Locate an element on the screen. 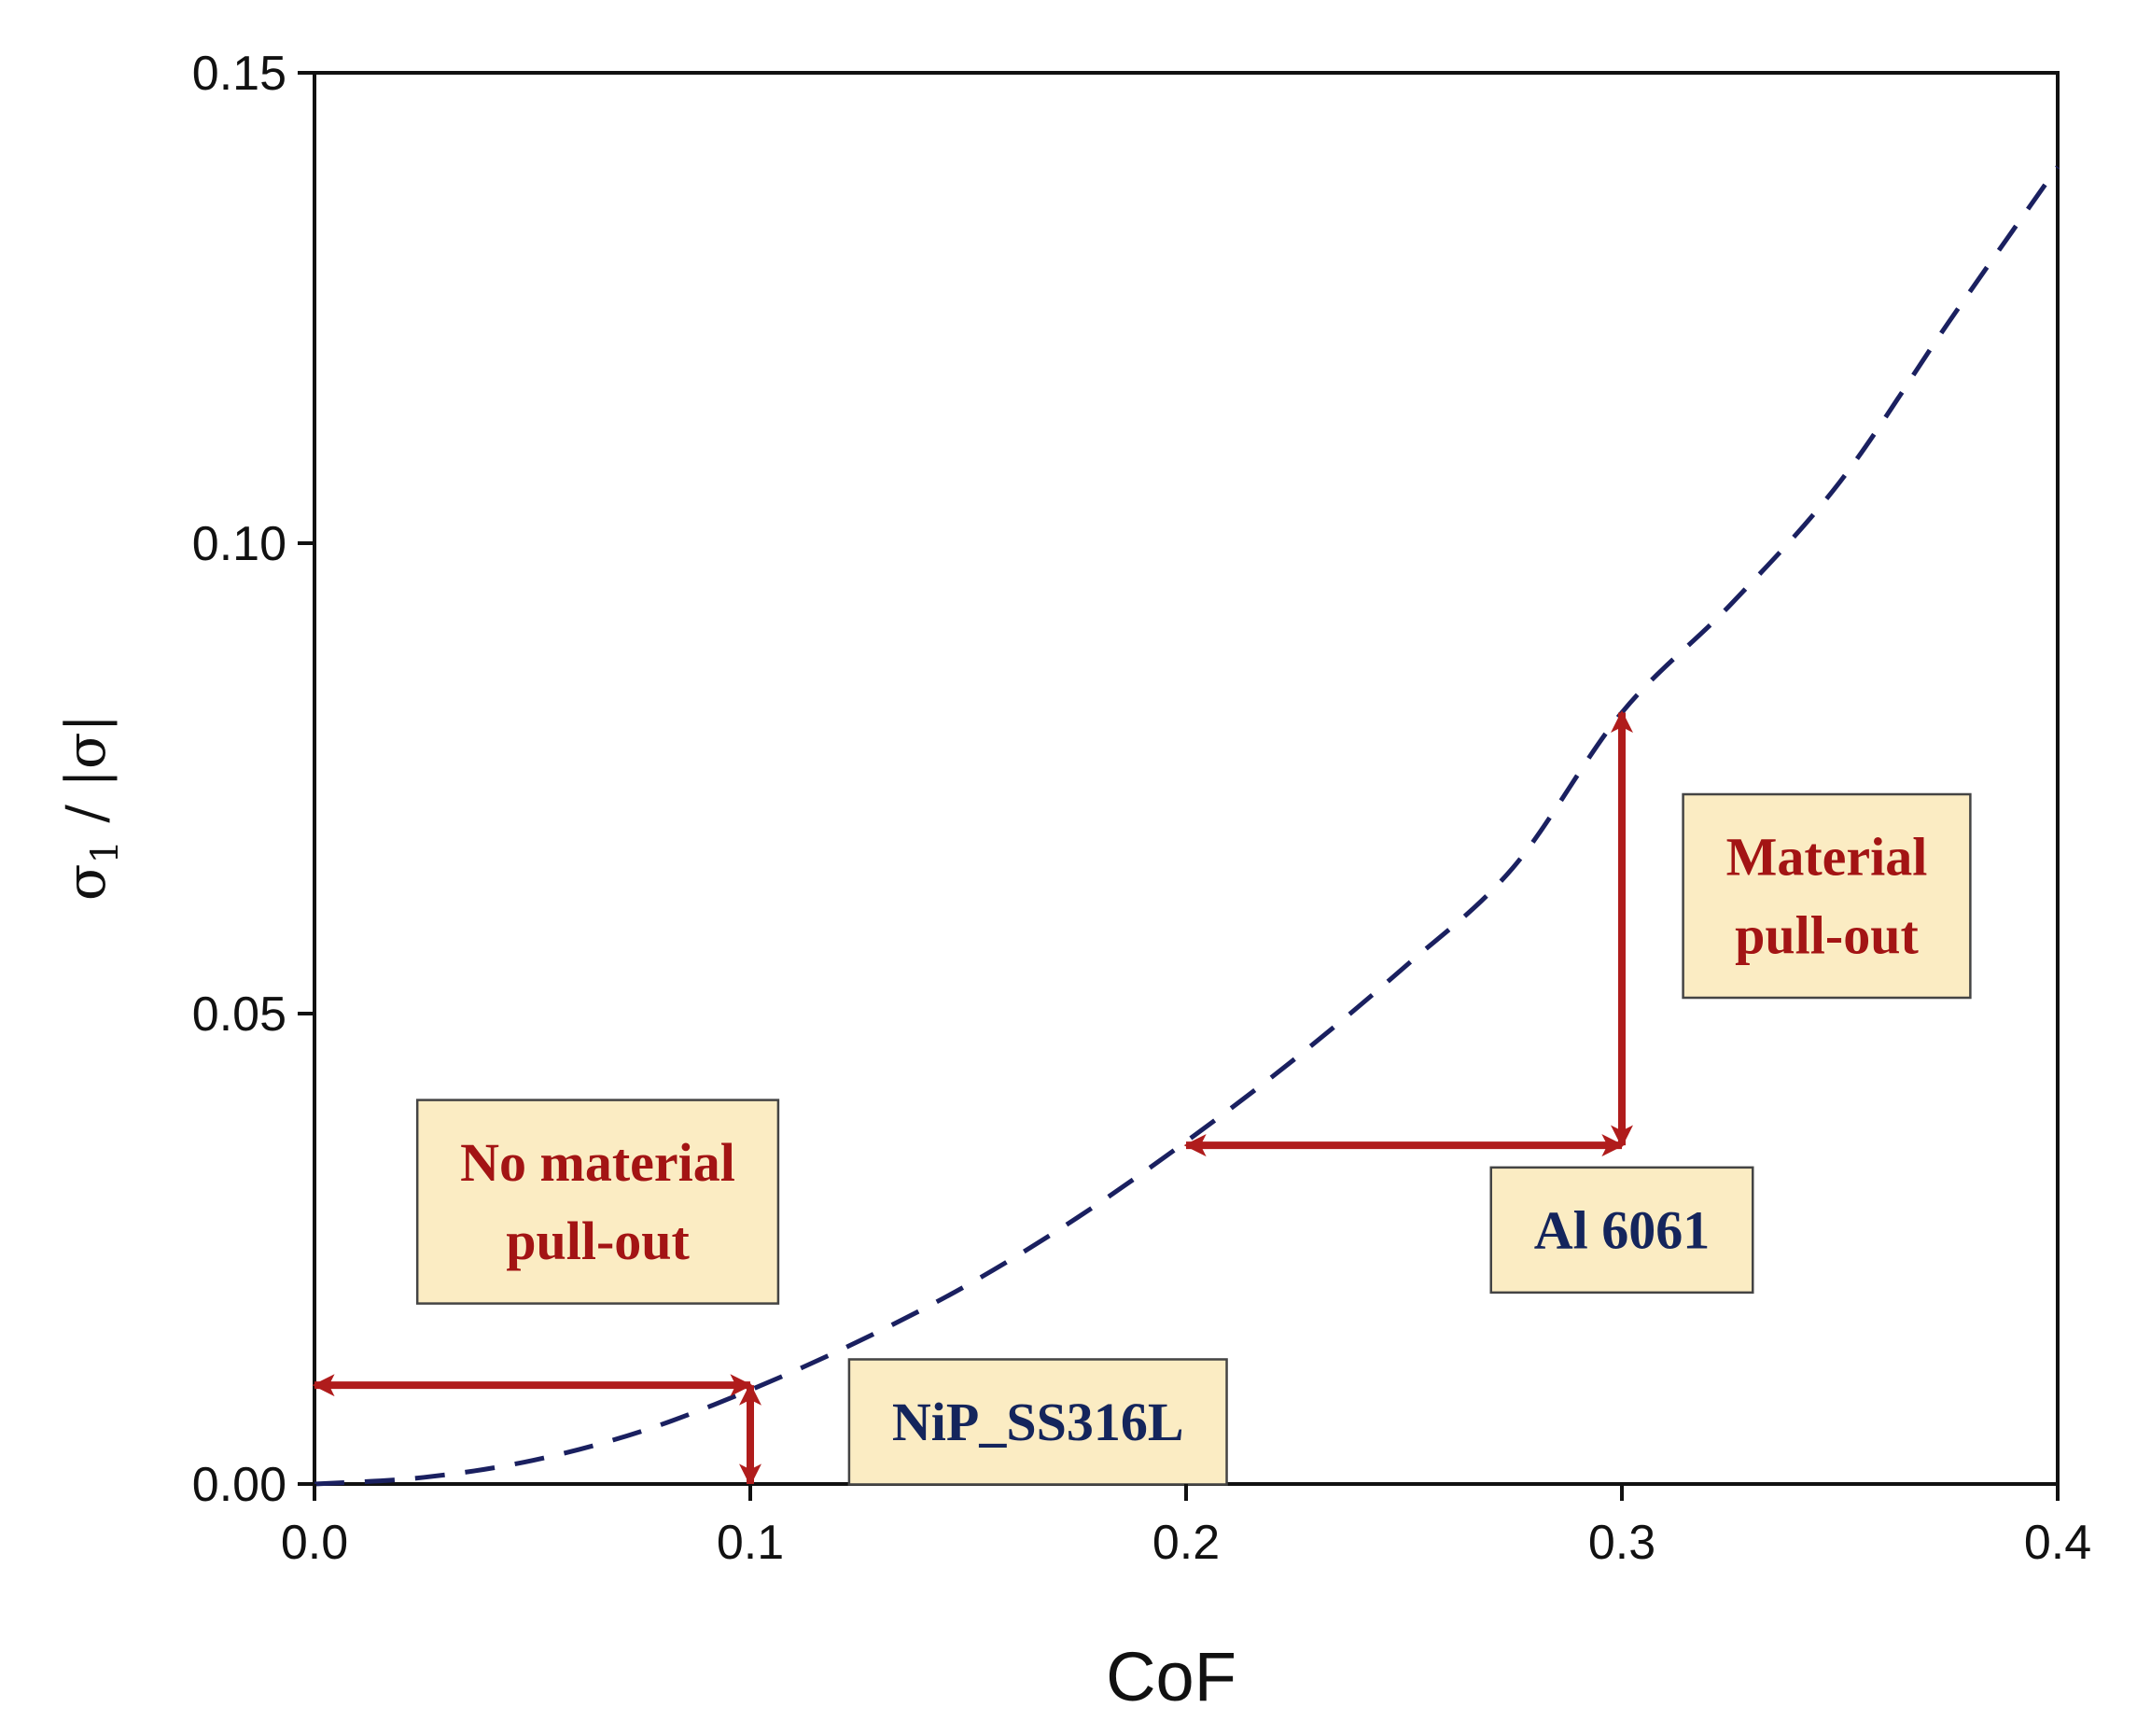 This screenshot has width=2137, height=1736. pullout-label-text: Material is located at coordinates (1827, 857).